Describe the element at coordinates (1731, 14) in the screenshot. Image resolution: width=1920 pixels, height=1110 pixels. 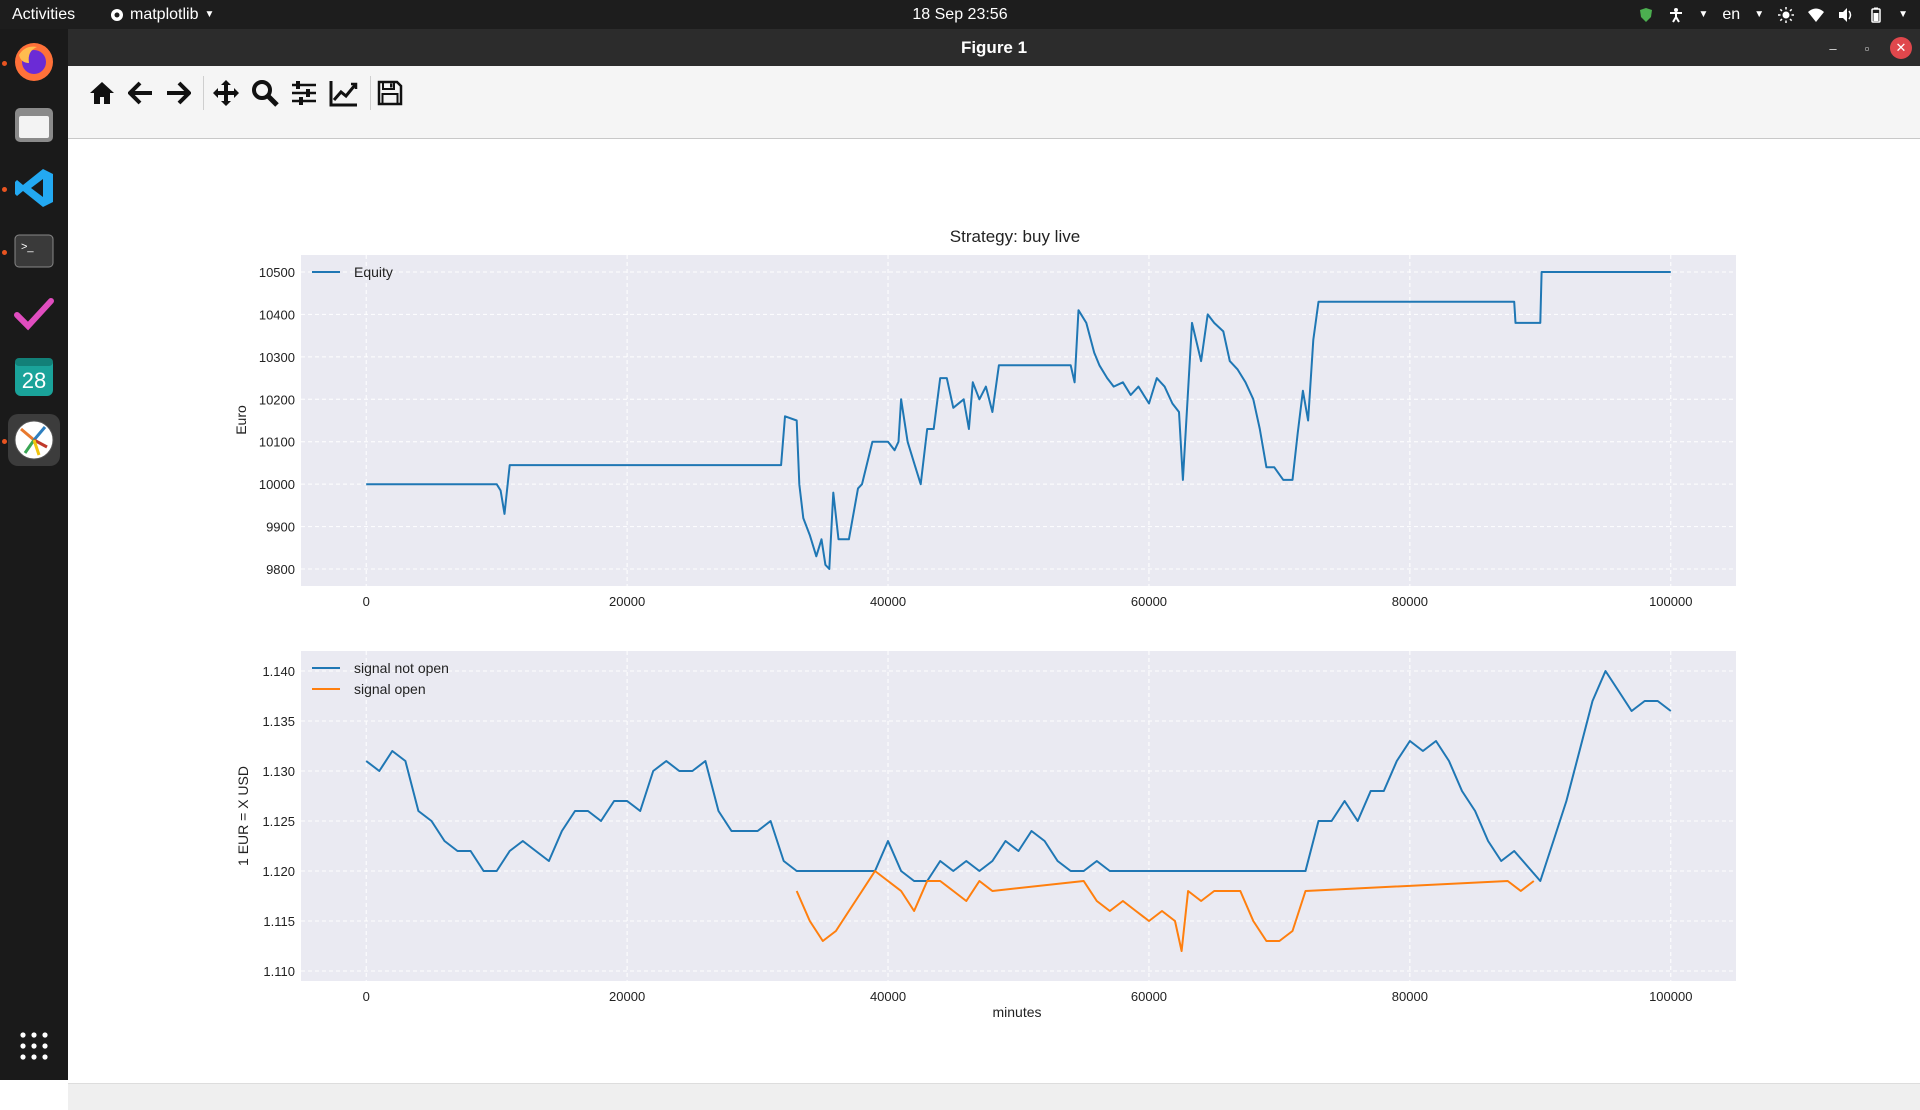
I see `language-indicator: en` at that location.